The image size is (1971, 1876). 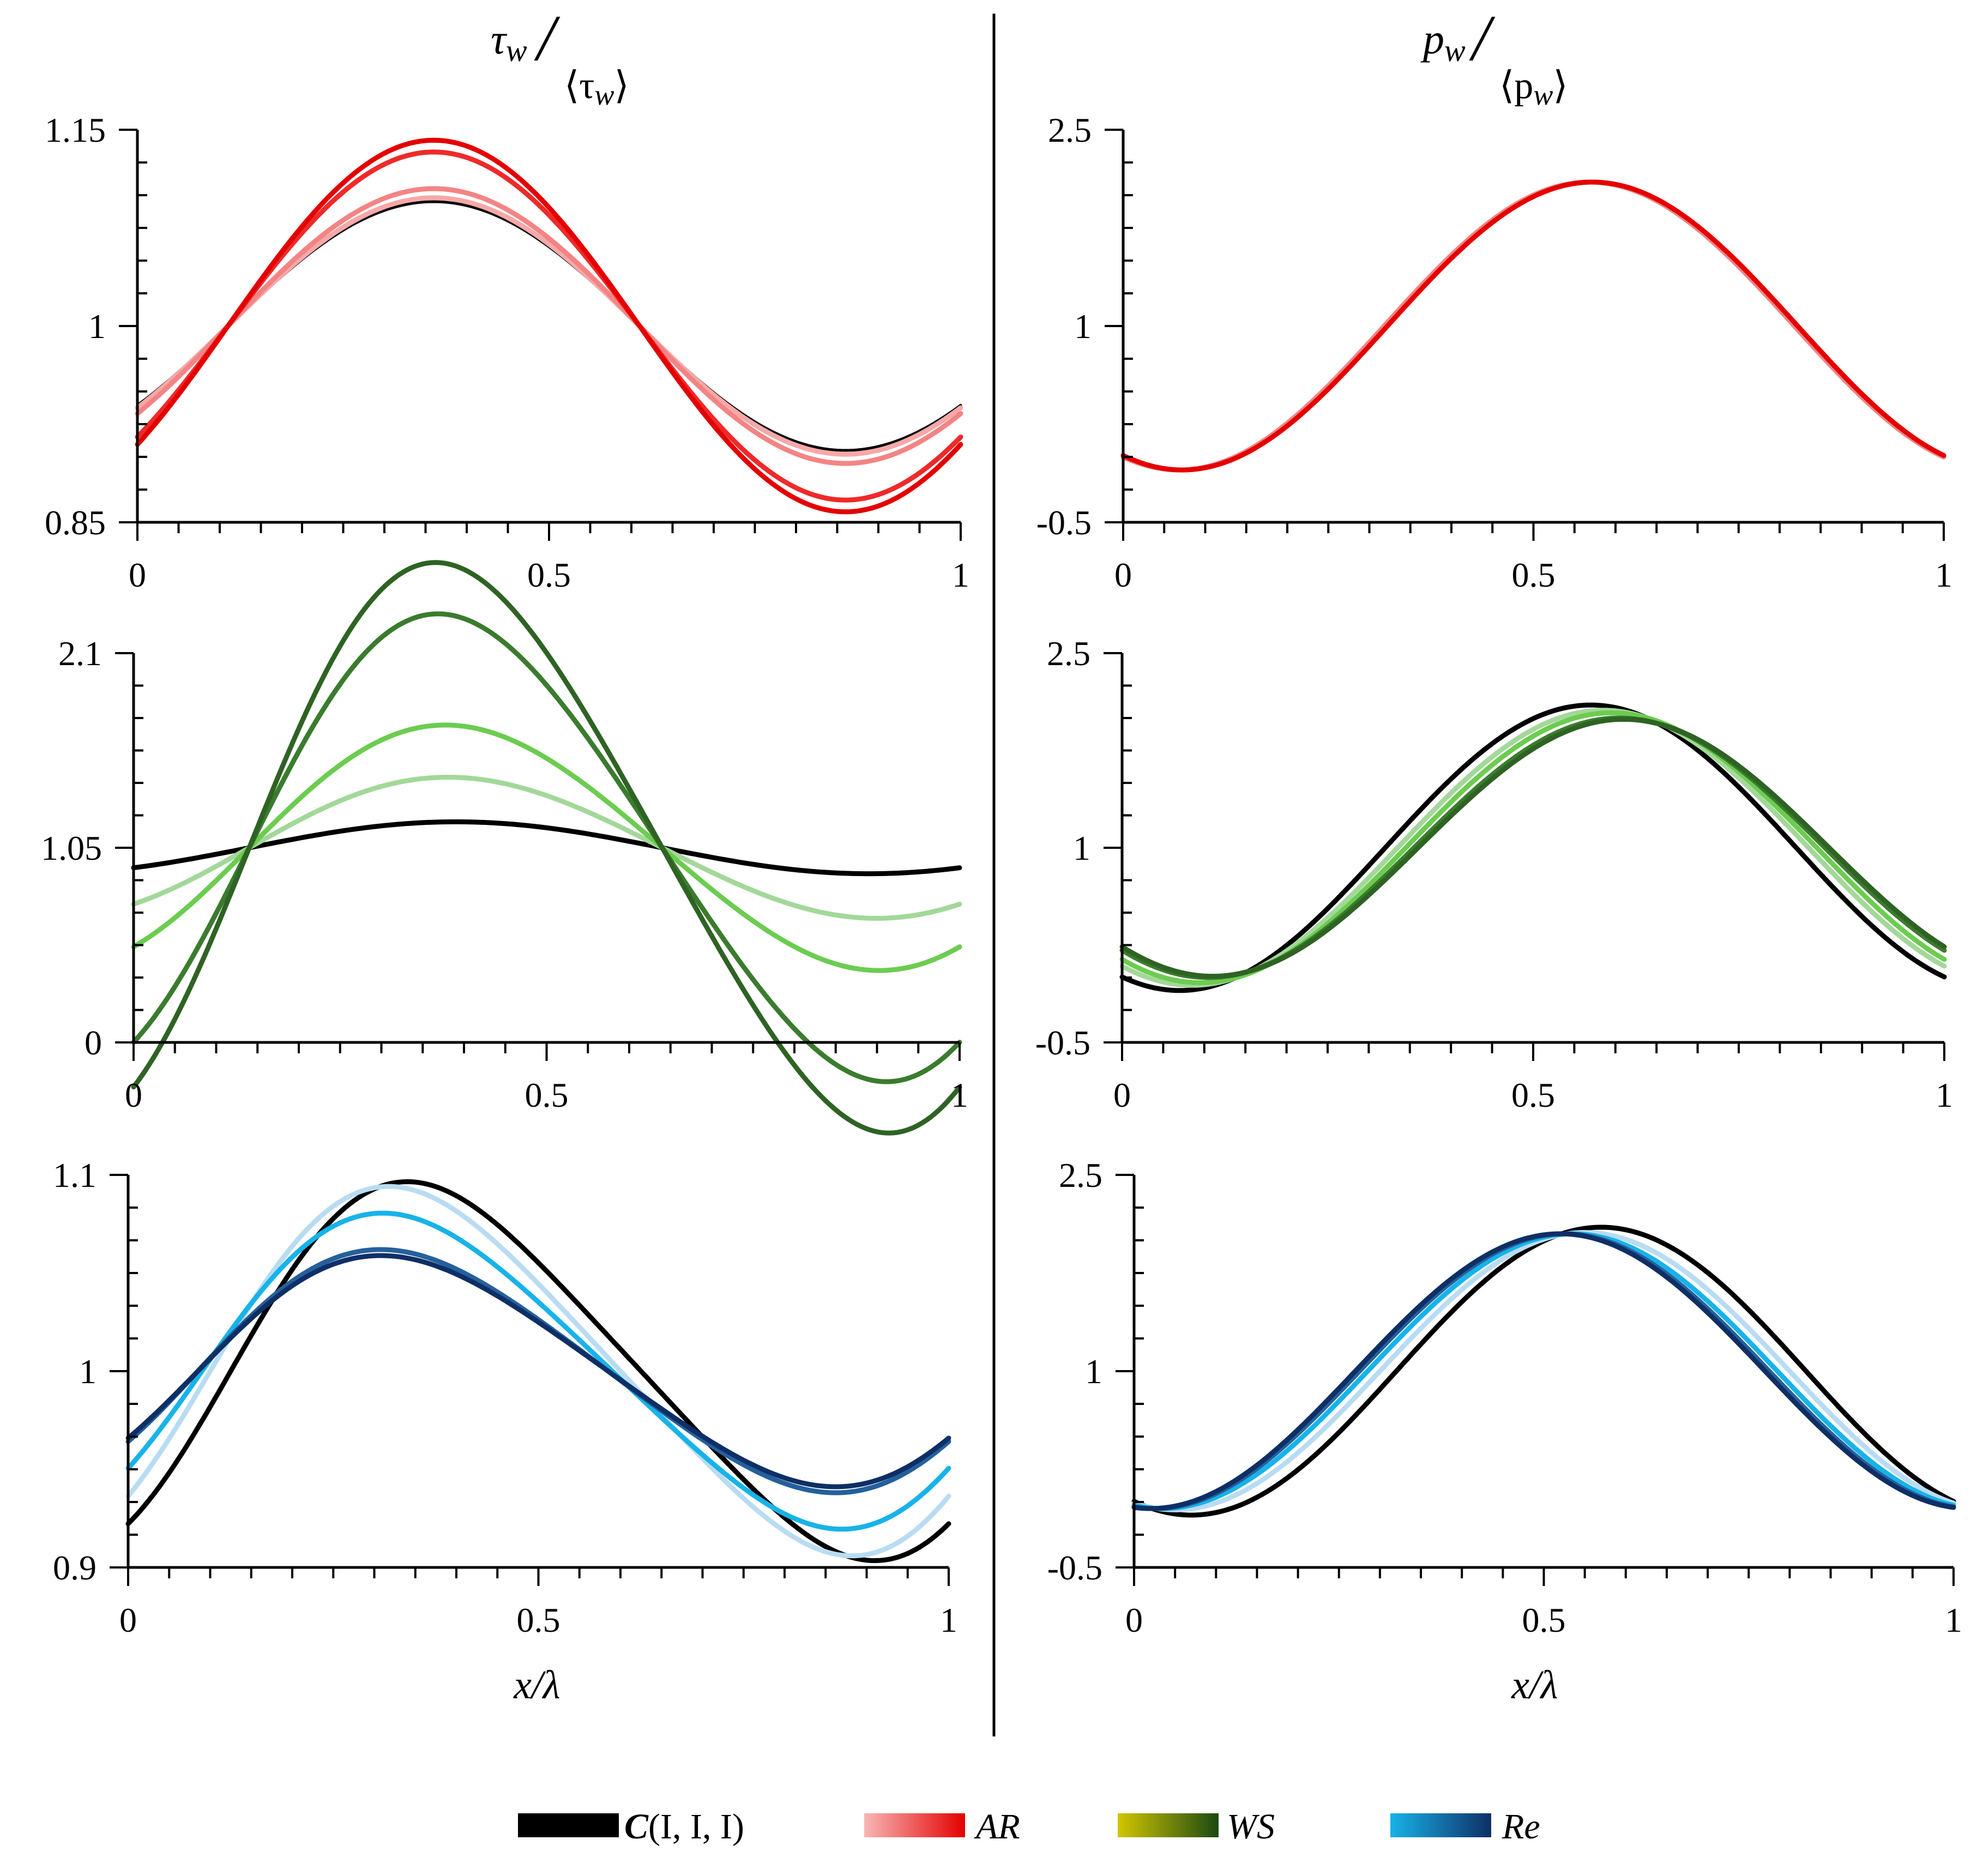 I want to click on x-tick-label-bottom-right-2: 1, so click(x=1953, y=1620).